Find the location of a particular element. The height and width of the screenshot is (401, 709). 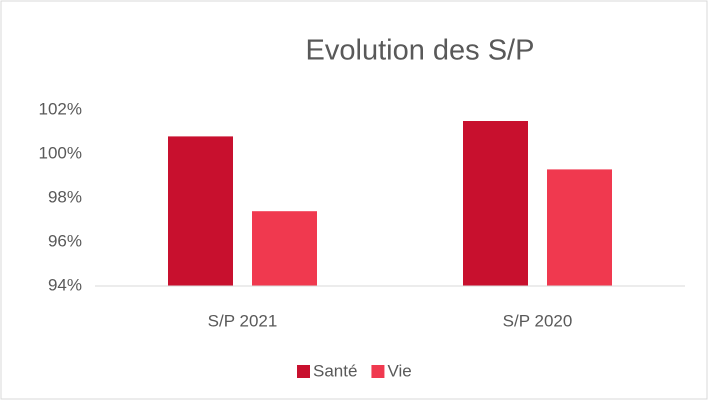

legend-label: Vie is located at coordinates (399, 370).